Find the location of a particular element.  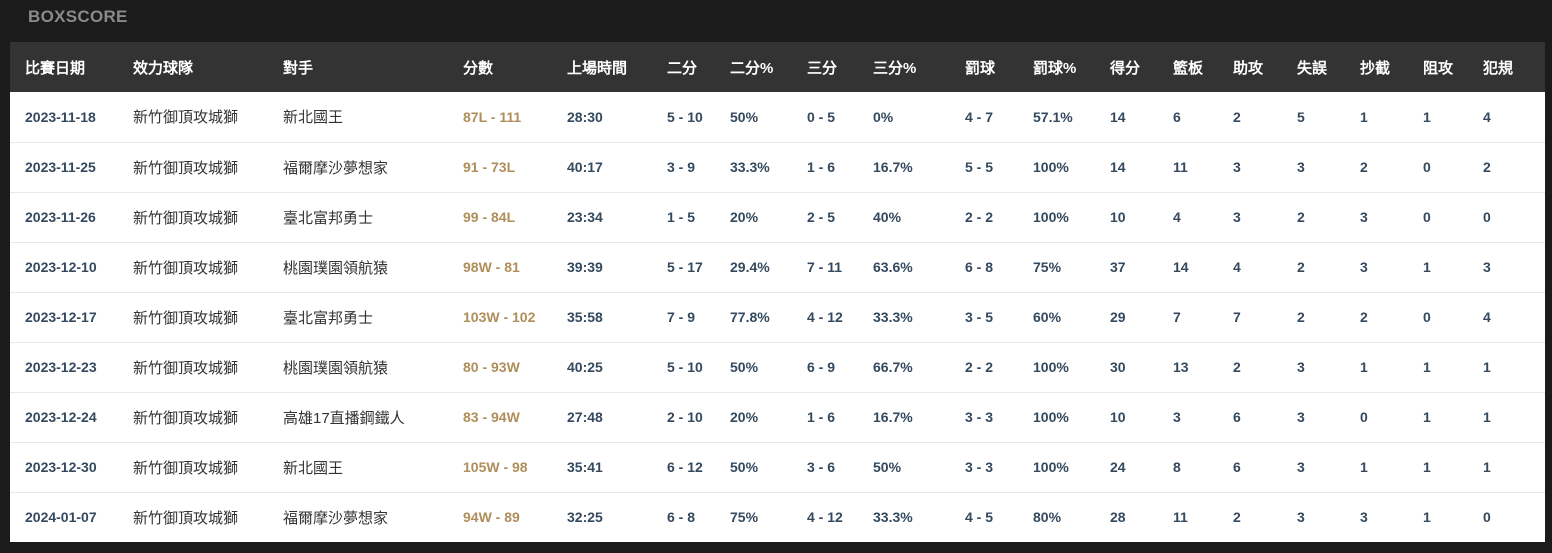

column-header-fg2: 二分 is located at coordinates (683, 67).